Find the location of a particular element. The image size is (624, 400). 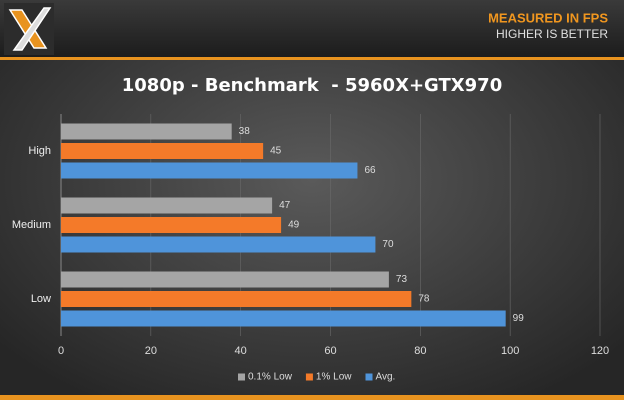

x-tick-label: 120 is located at coordinates (600, 351).